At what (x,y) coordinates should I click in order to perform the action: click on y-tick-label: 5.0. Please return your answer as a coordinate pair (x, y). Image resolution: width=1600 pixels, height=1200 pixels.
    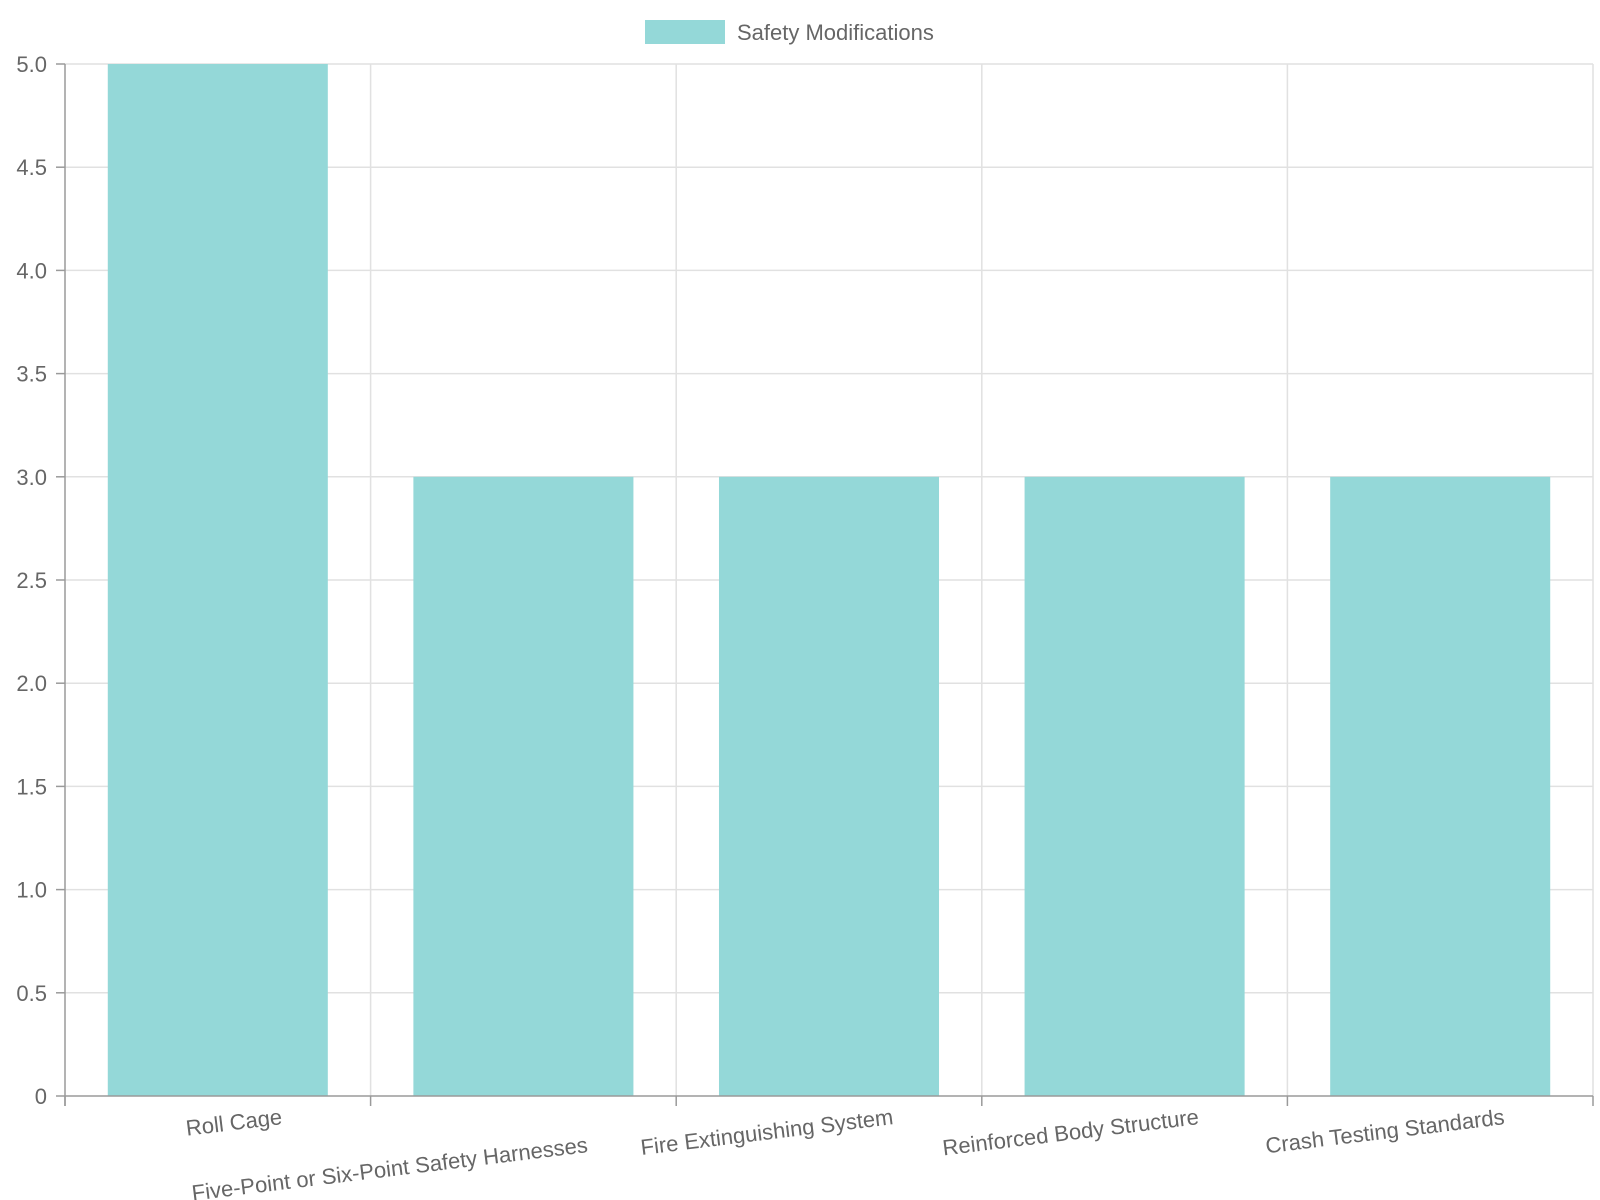
    Looking at the image, I should click on (31, 64).